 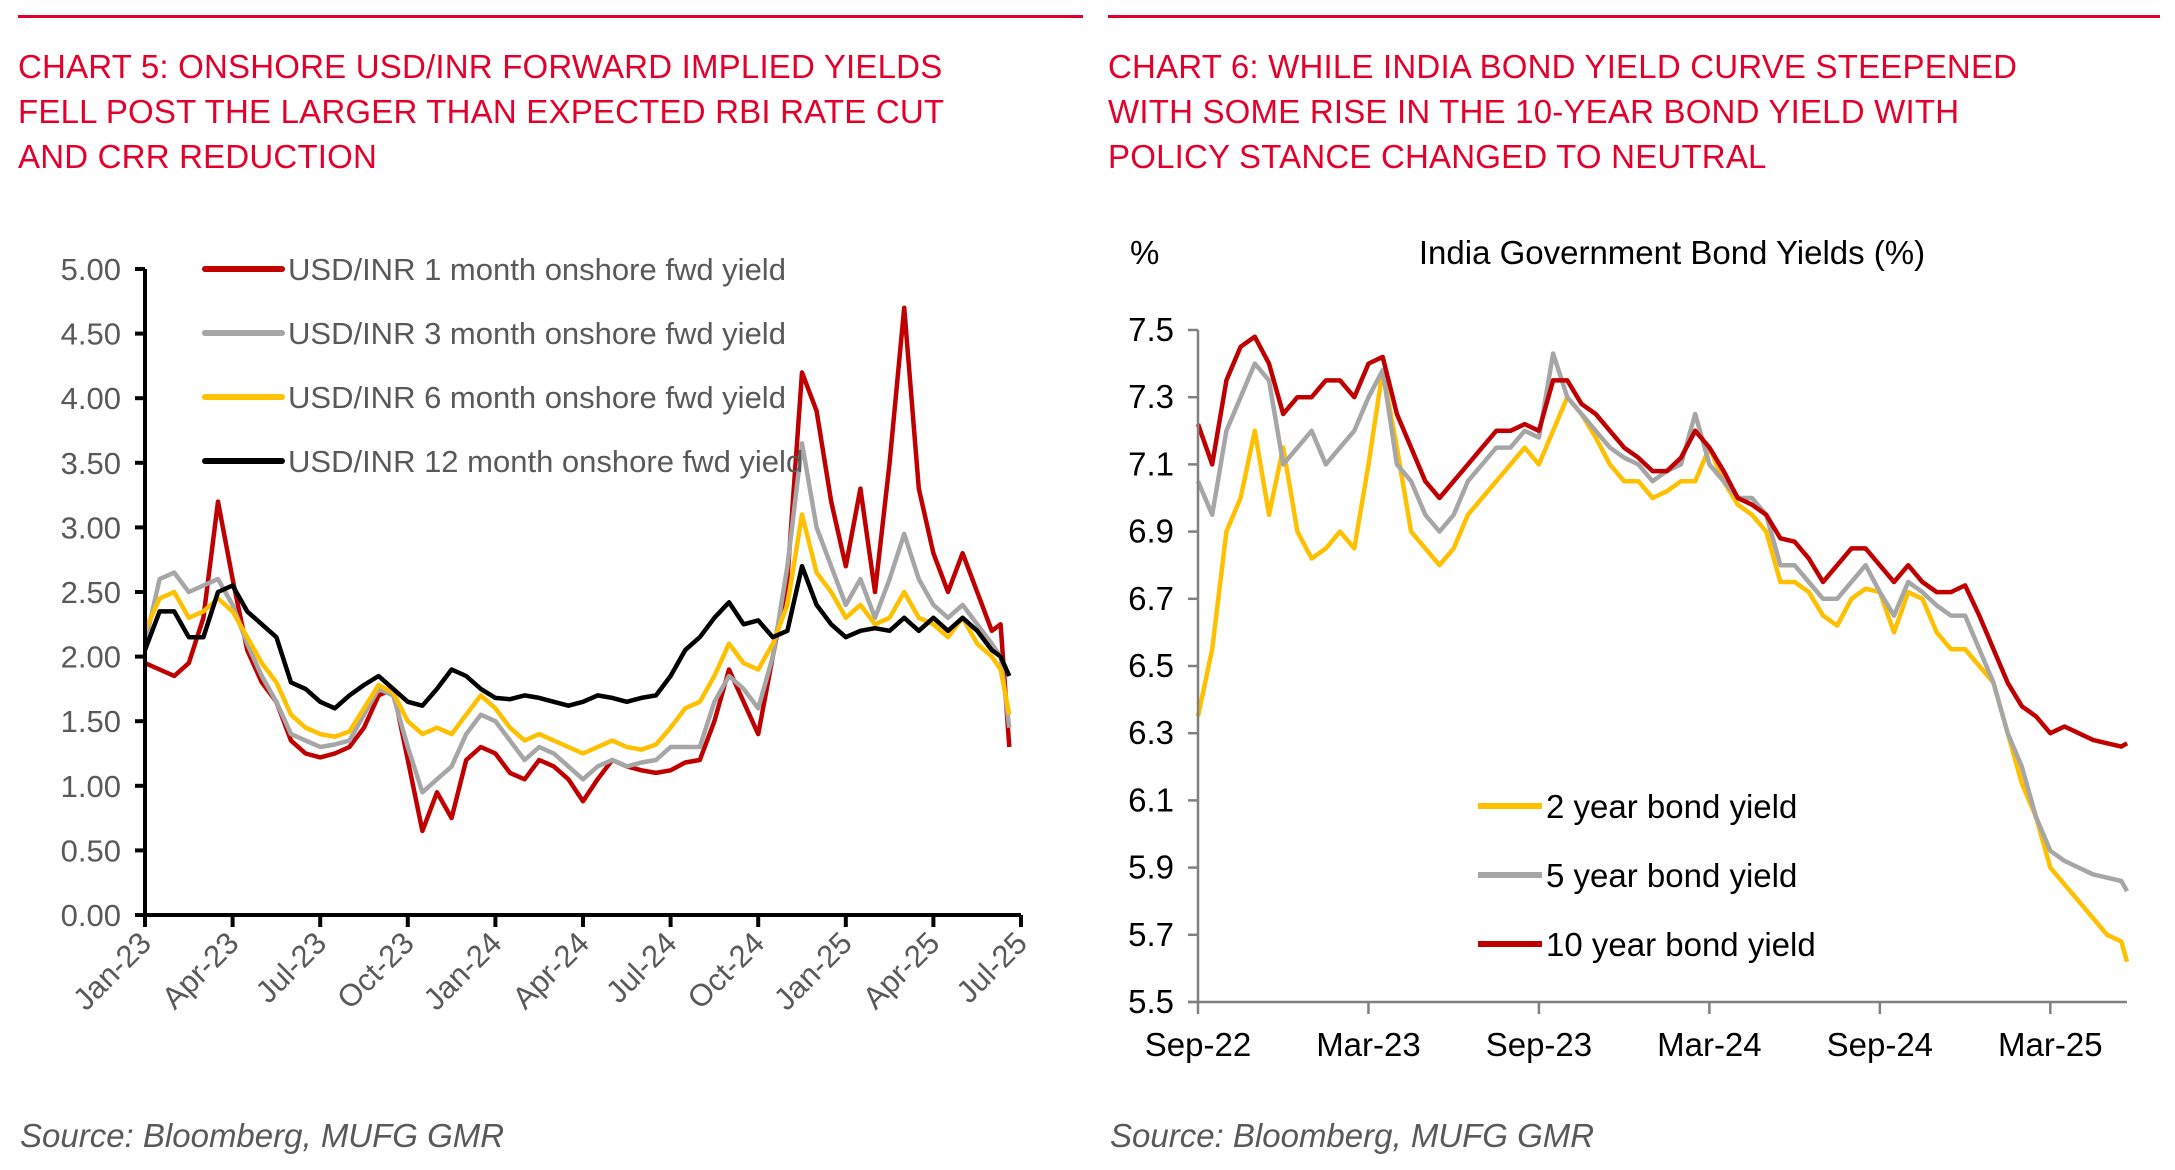 I want to click on chart5-source: Source: Bloomberg, MUFG GMR, so click(x=262, y=1135).